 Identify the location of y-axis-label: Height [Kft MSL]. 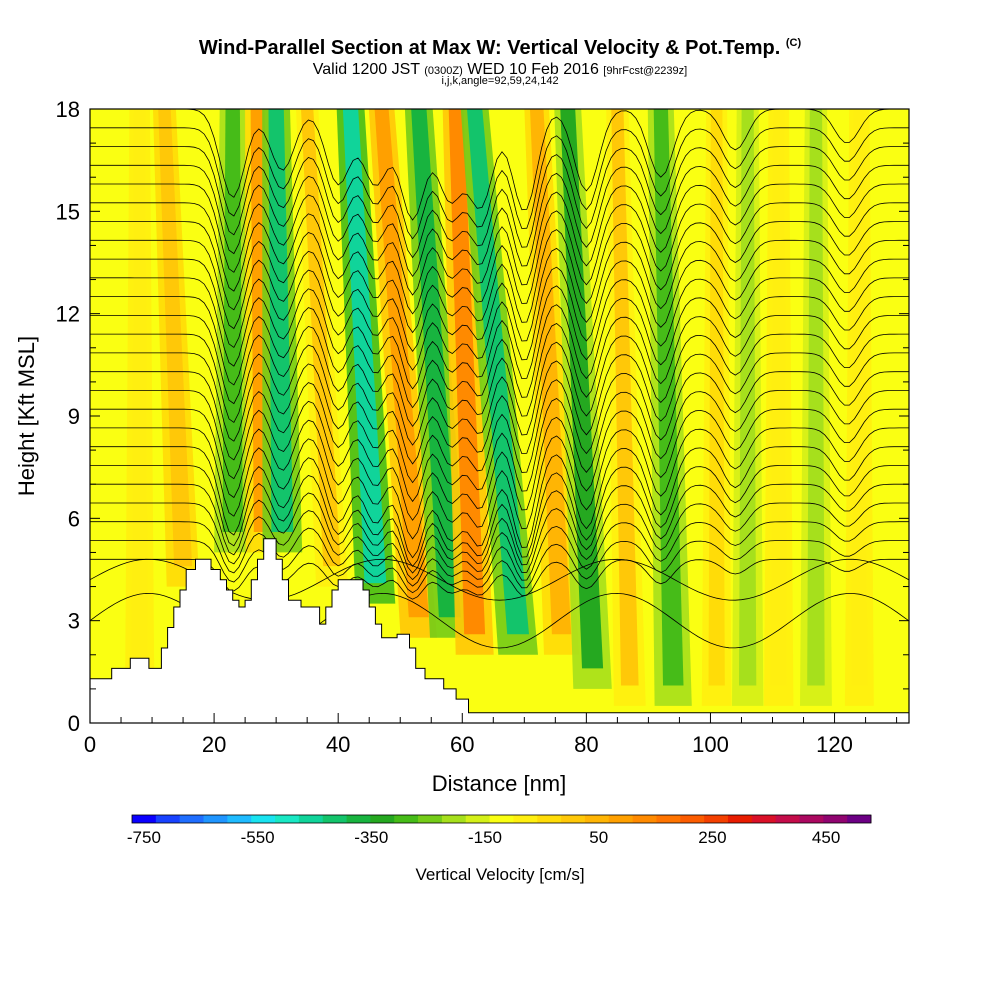
(26, 416).